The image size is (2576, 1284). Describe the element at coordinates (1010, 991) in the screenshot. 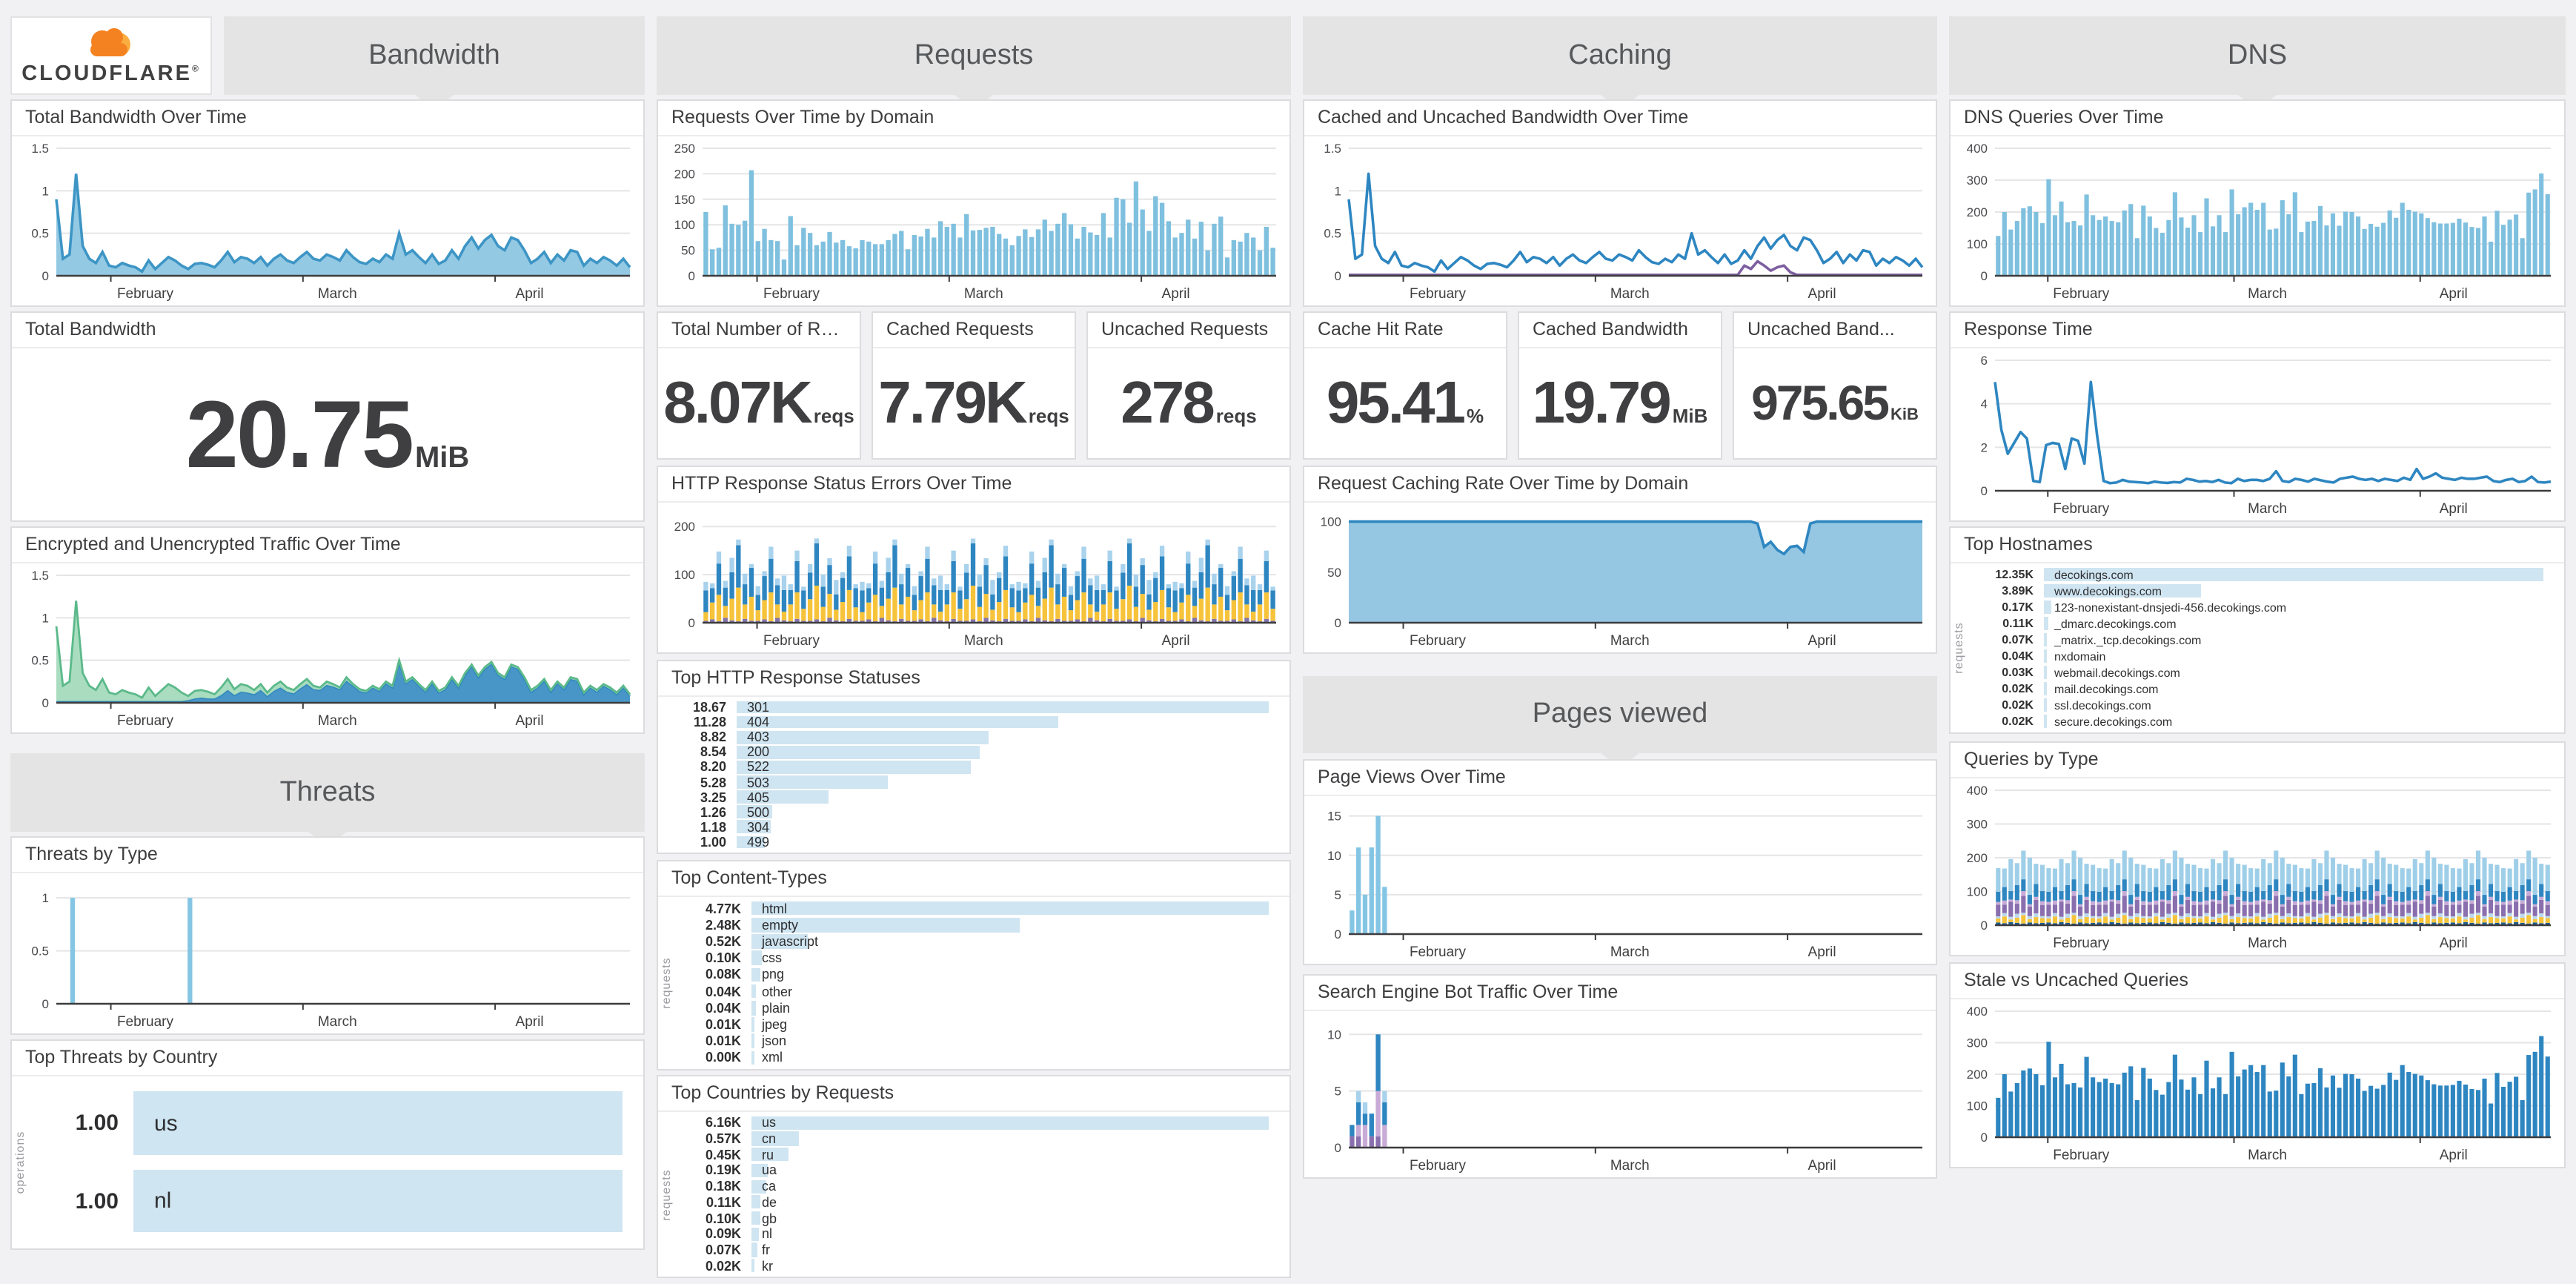

I see `hbar-track: other` at that location.